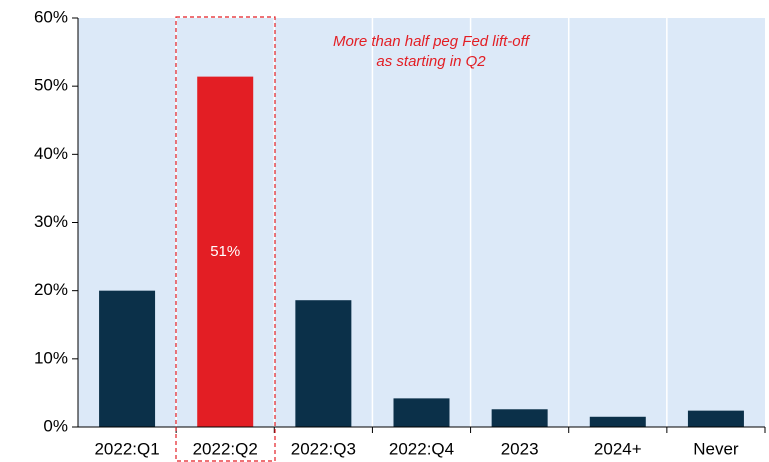  I want to click on y-tick-label: 20%, so click(51, 289).